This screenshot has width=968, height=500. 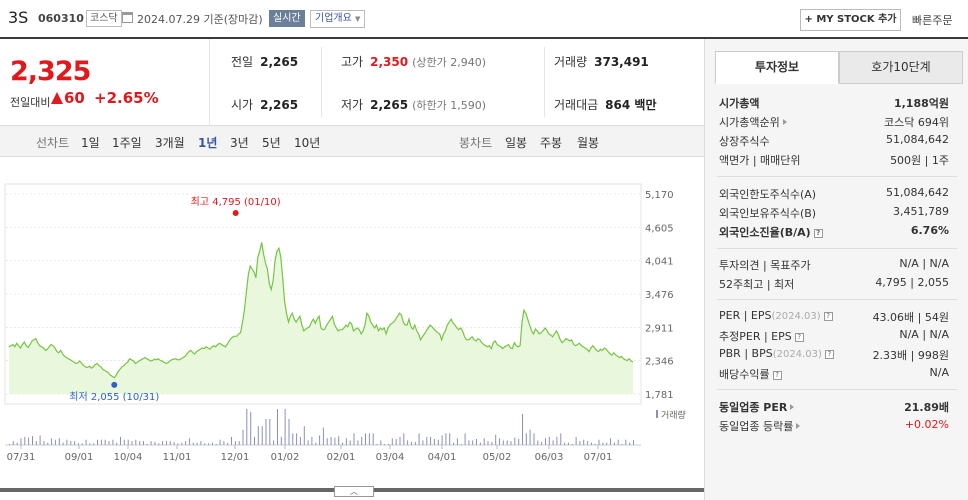 I want to click on open-label: 시가, so click(x=242, y=105).